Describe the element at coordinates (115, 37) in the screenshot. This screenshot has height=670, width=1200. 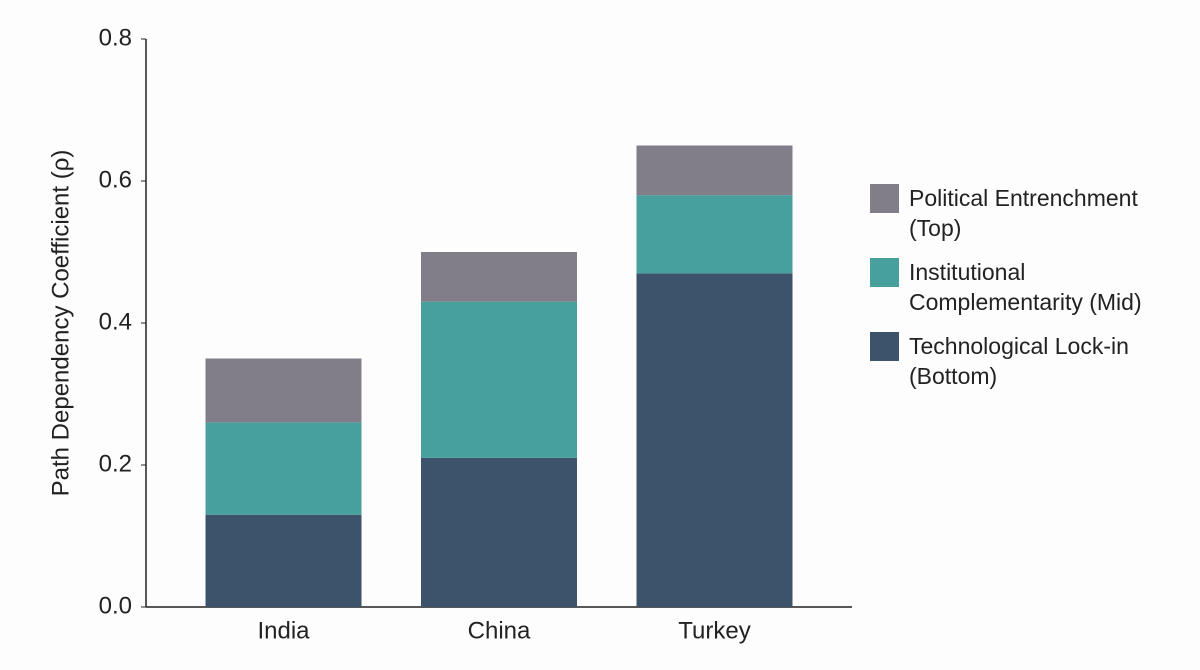
I see `y-tick-label: 0.8` at that location.